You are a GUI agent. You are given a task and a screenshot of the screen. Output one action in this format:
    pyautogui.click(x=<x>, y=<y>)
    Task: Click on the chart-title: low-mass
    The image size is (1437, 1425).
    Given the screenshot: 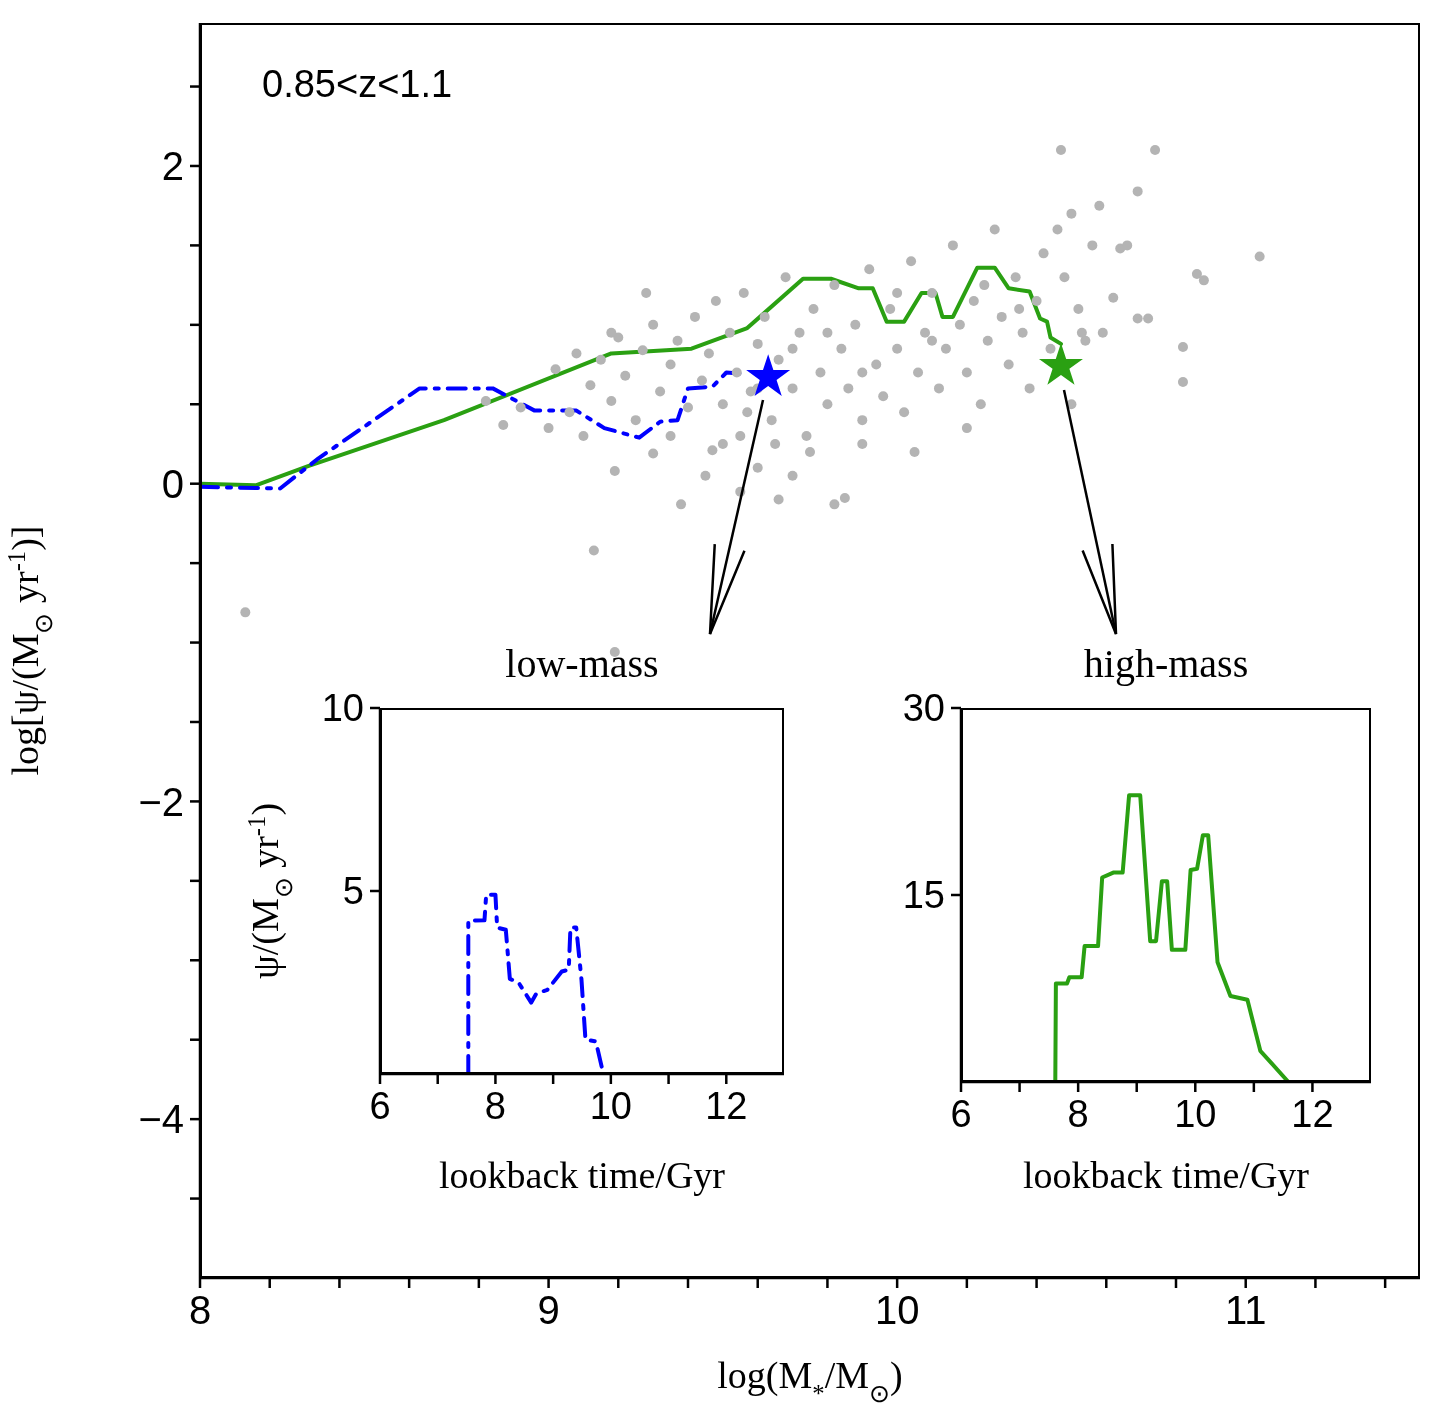 What is the action you would take?
    pyautogui.click(x=582, y=663)
    